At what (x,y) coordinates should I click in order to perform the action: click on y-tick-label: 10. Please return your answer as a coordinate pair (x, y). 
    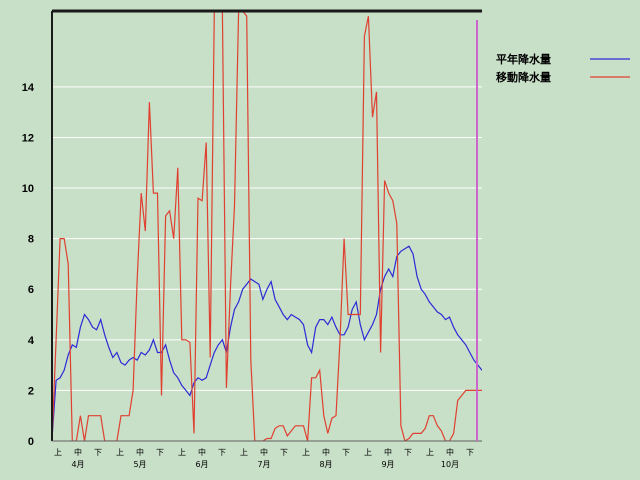
    Looking at the image, I should click on (28, 189).